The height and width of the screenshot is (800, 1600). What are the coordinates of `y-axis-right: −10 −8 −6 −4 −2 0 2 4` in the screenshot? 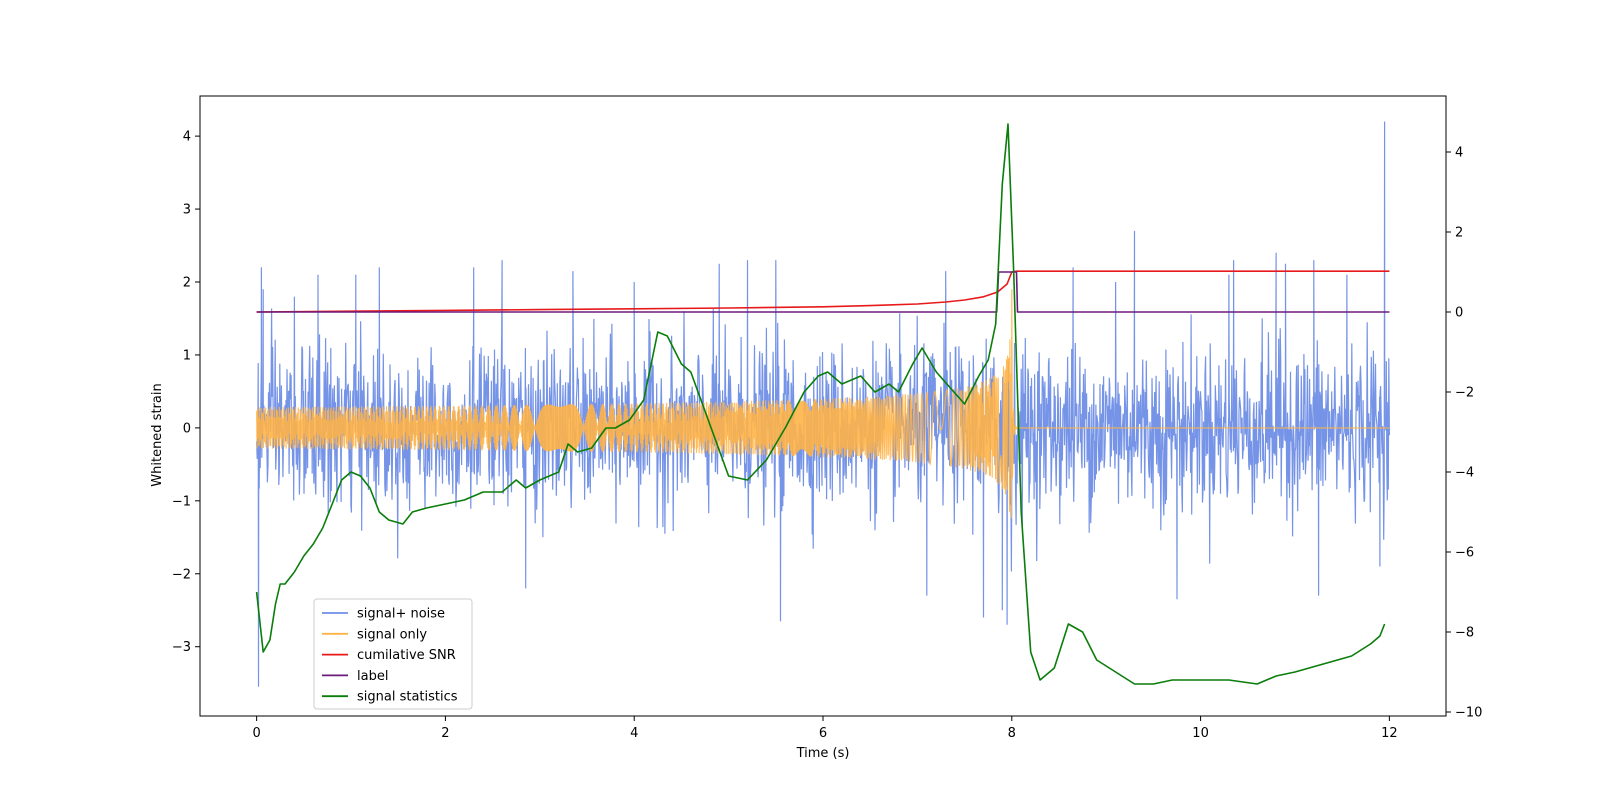 It's located at (1464, 433).